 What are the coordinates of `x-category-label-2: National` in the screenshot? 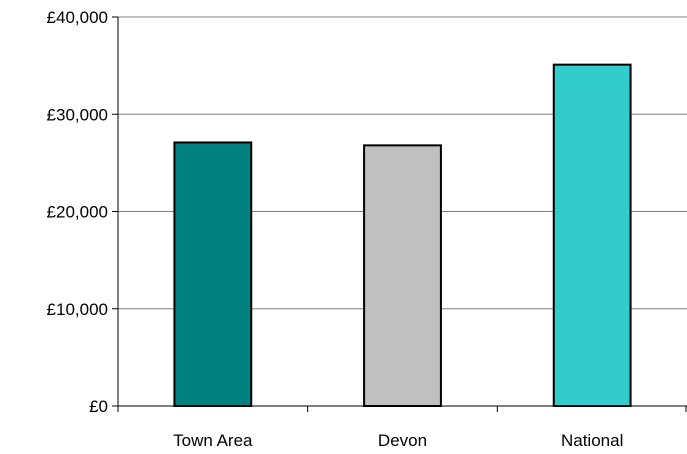 It's located at (592, 440).